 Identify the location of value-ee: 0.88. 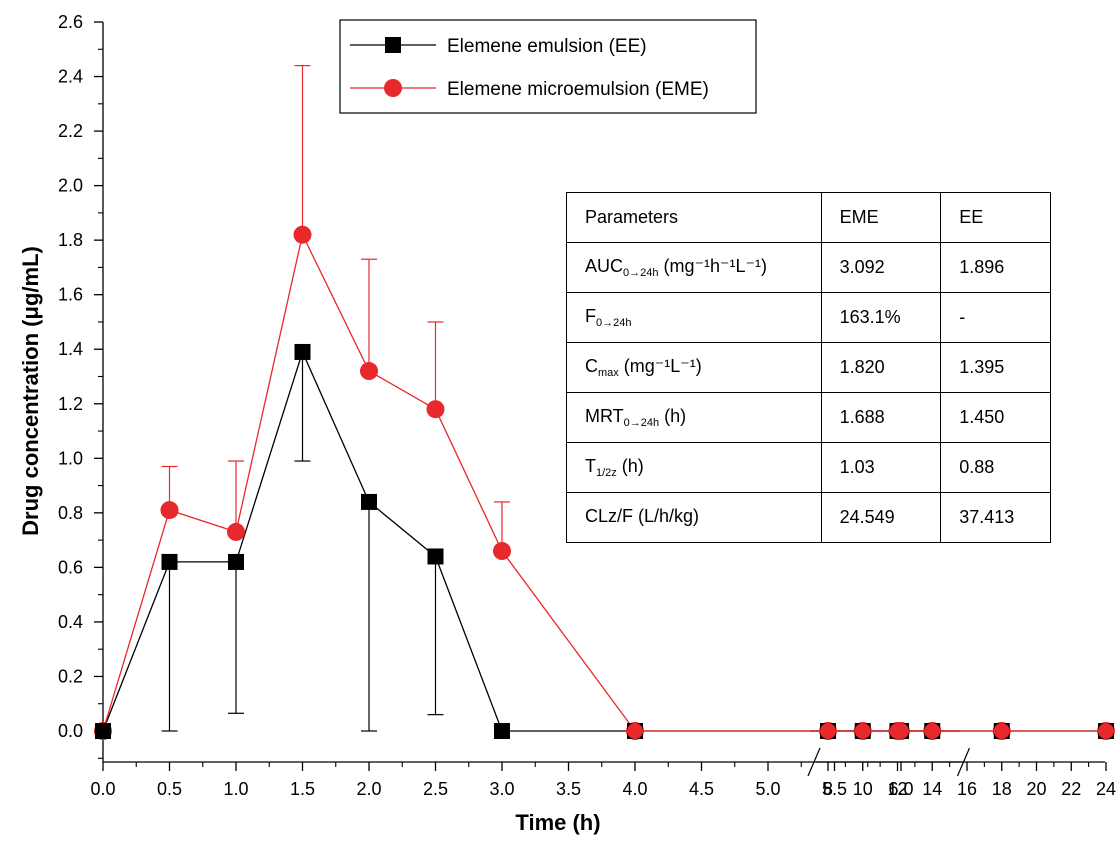
(995, 467).